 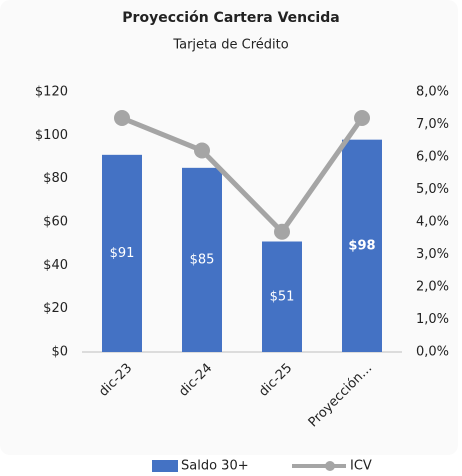 I want to click on data-label: $98, so click(x=361, y=245).